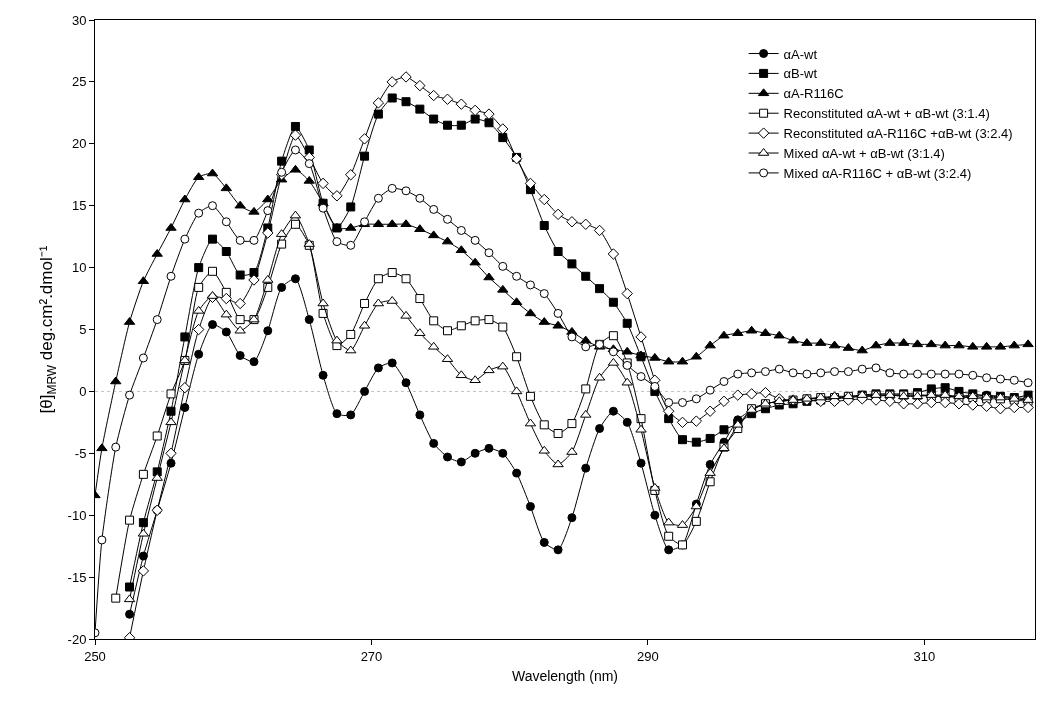  I want to click on y-tick-label: 5, so click(83, 330).